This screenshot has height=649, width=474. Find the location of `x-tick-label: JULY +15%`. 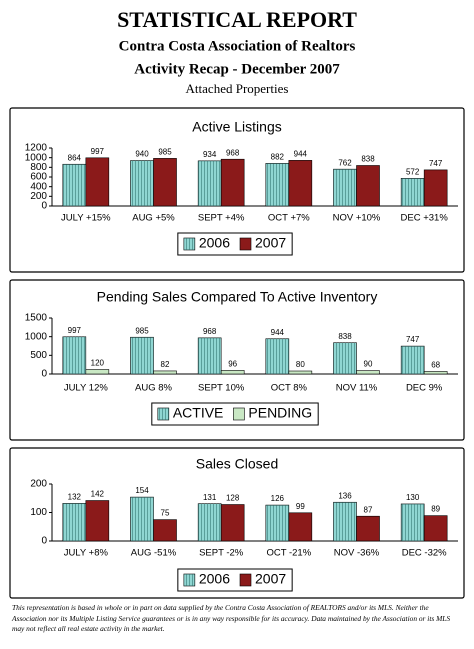

x-tick-label: JULY +15% is located at coordinates (86, 218).